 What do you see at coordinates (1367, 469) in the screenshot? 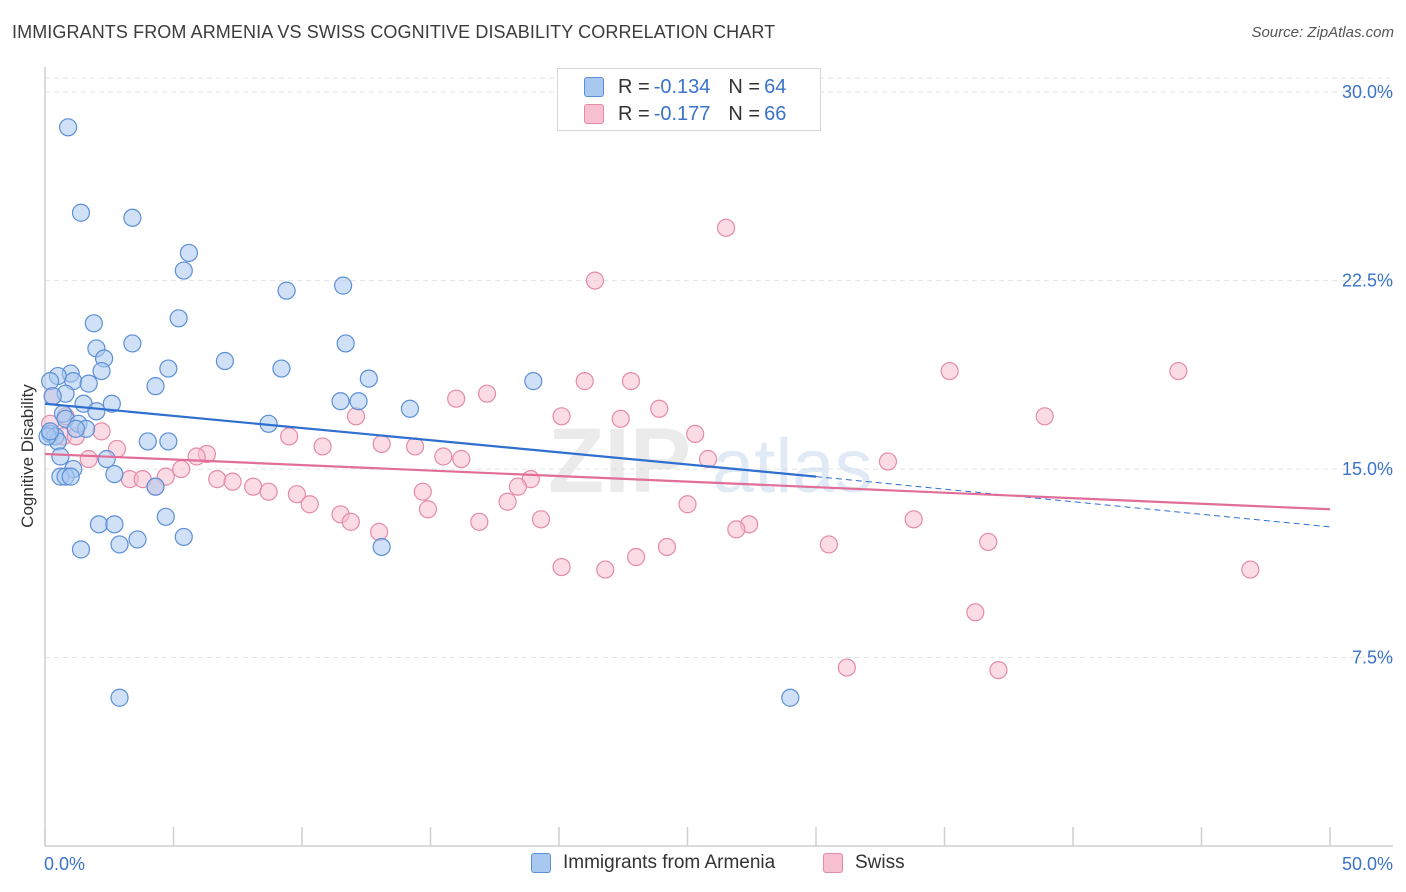
I see `y-tick-label: 15.0%` at bounding box center [1367, 469].